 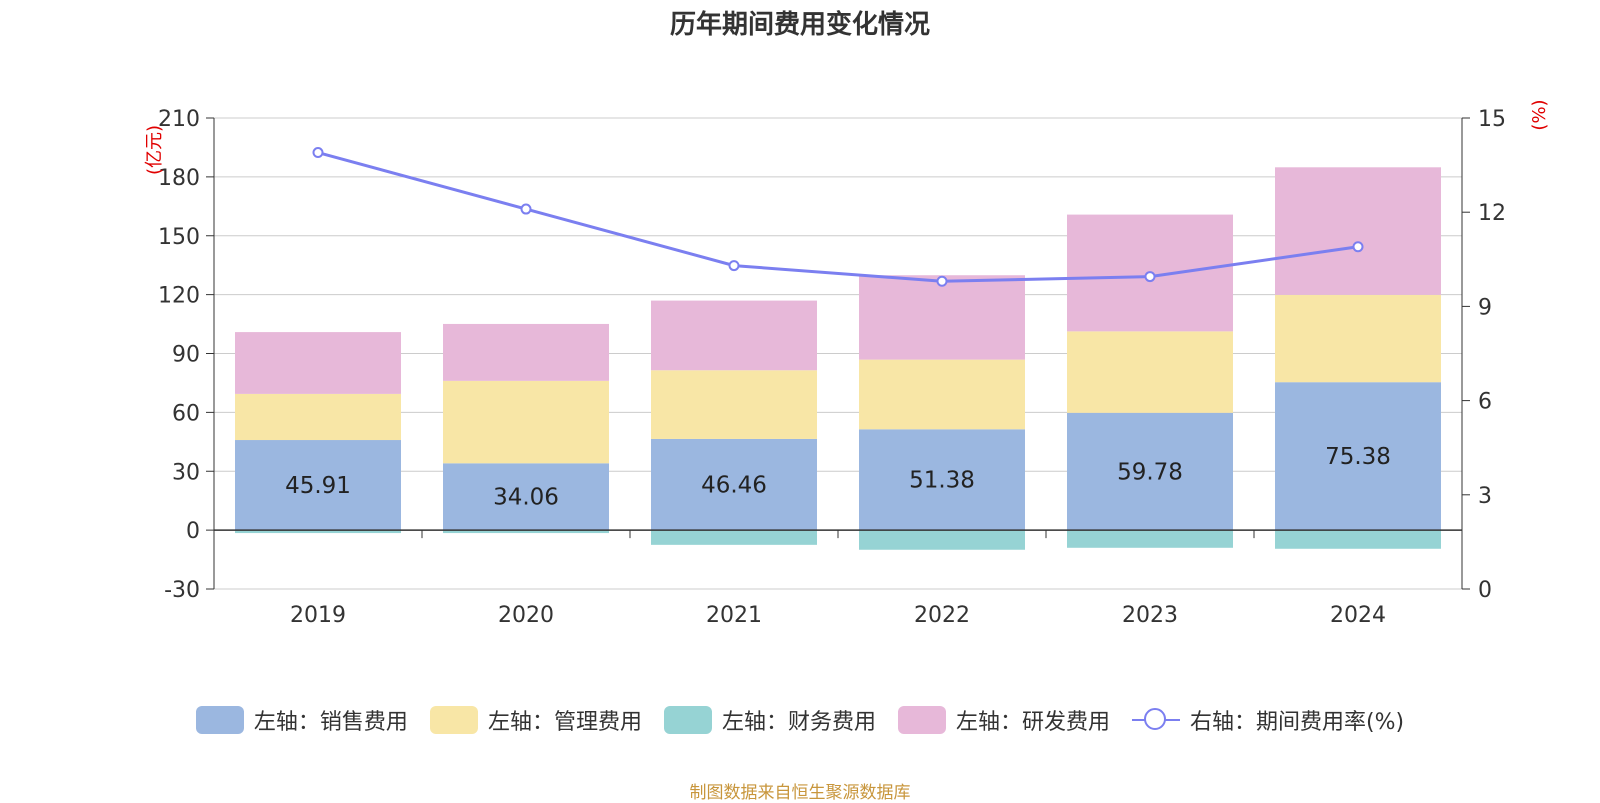 I want to click on right-axis-tick-label: 0, so click(x=1485, y=590).